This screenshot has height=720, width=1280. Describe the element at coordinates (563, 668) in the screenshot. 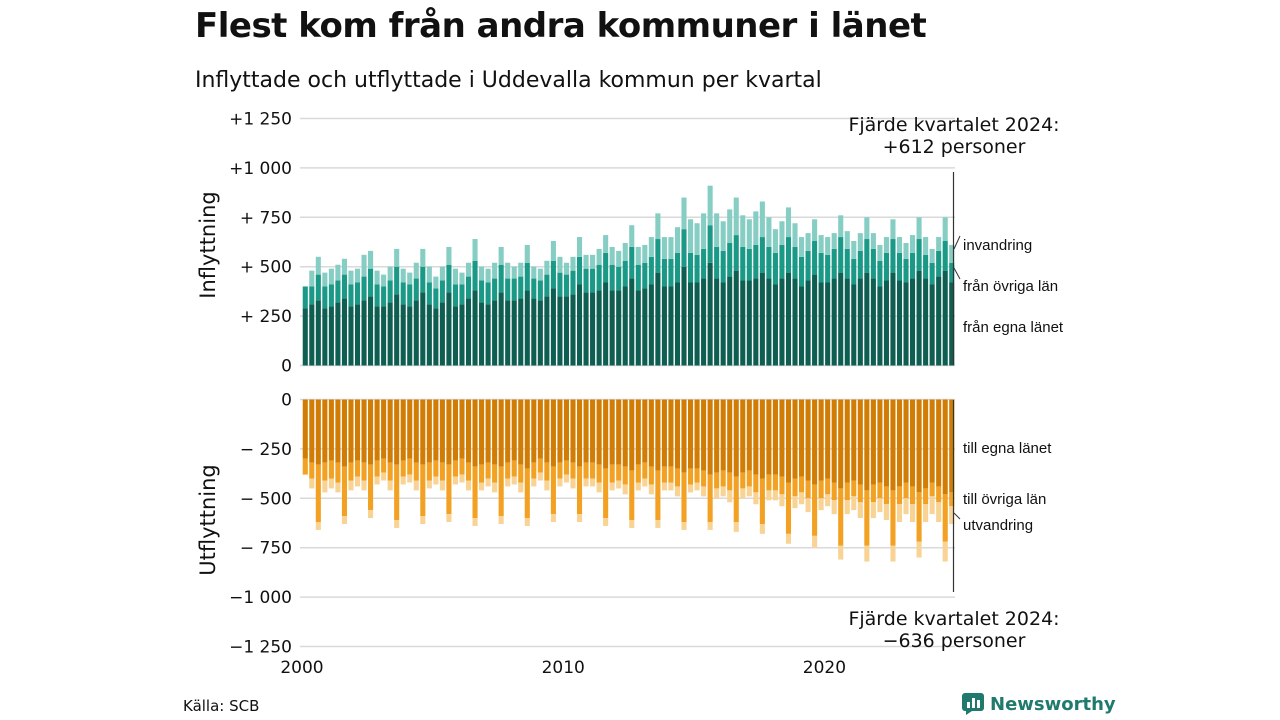

I see `x-tick-label: 2010` at that location.